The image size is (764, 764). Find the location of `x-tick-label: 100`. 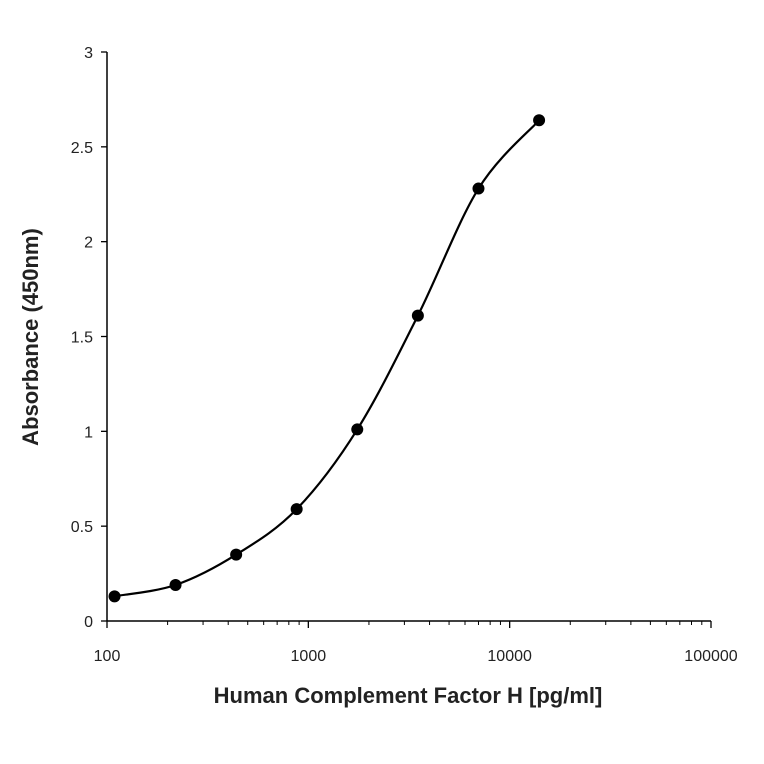

x-tick-label: 100 is located at coordinates (107, 656).